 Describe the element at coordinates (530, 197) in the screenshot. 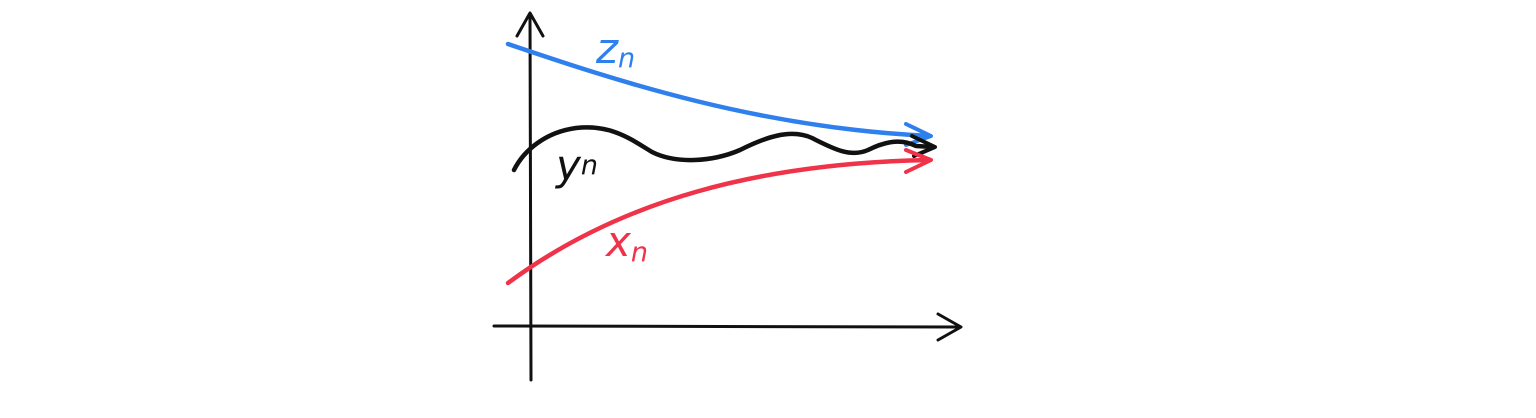

I see `y-axis` at that location.